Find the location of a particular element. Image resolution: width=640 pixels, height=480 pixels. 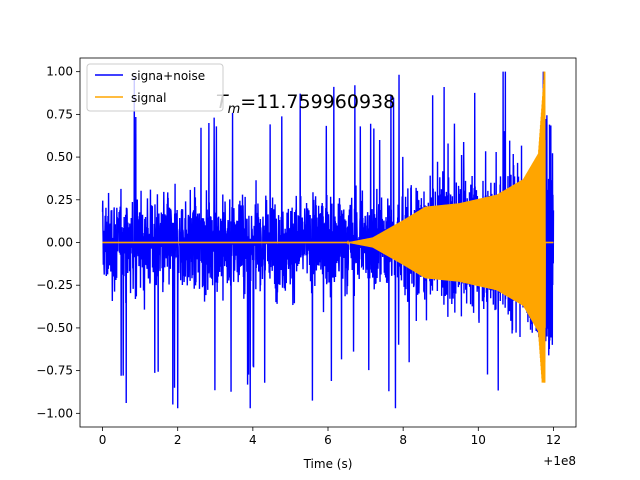

x-tick-label: 8 is located at coordinates (403, 440).